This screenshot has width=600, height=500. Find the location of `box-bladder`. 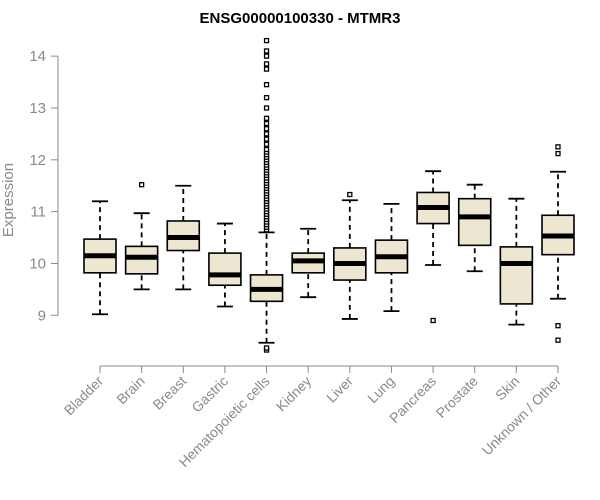

box-bladder is located at coordinates (100, 258).